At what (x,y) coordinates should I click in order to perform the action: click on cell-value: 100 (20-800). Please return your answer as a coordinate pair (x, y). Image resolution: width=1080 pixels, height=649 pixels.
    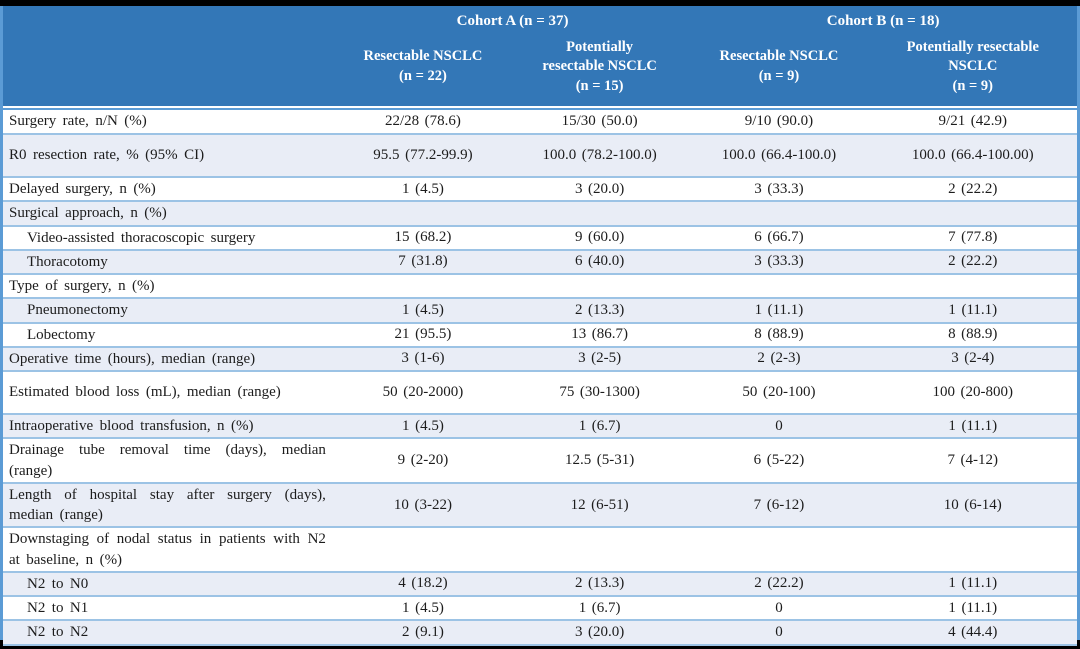
    Looking at the image, I should click on (973, 392).